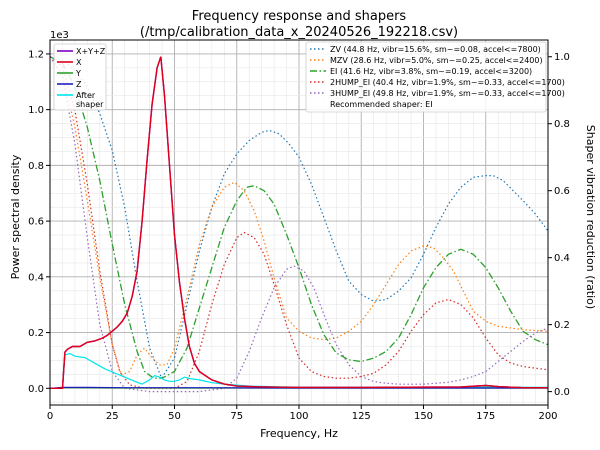 The height and width of the screenshot is (450, 600). Describe the element at coordinates (423, 416) in the screenshot. I see `x-tick-label: 150` at that location.